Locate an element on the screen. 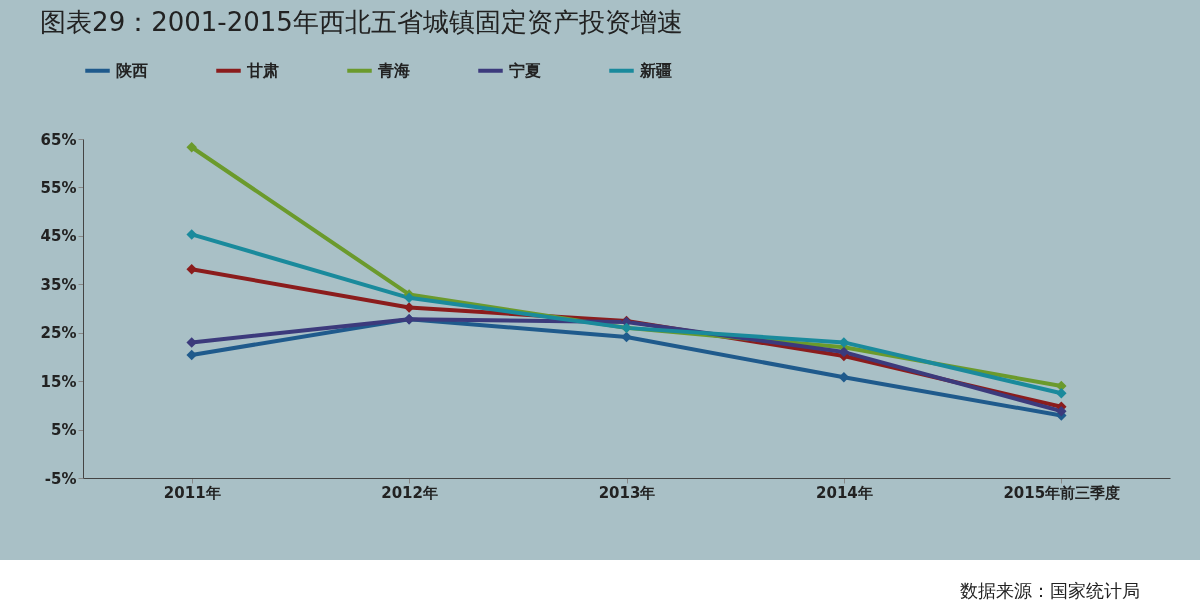 This screenshot has width=1200, height=611. y-tick-label: 5% is located at coordinates (64, 430).